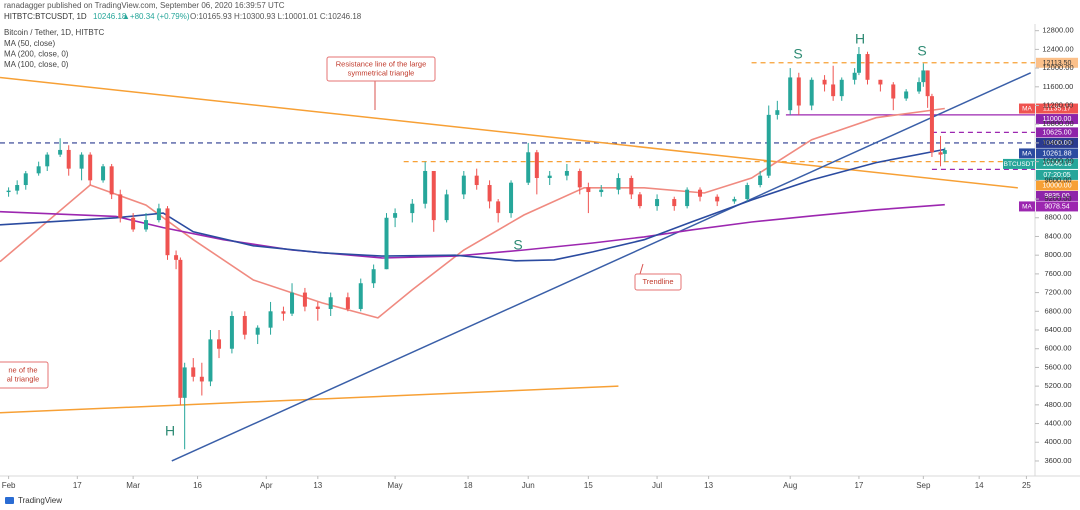 This screenshot has width=1080, height=510. Describe the element at coordinates (860, 39) in the screenshot. I see `pattern-label: H` at that location.